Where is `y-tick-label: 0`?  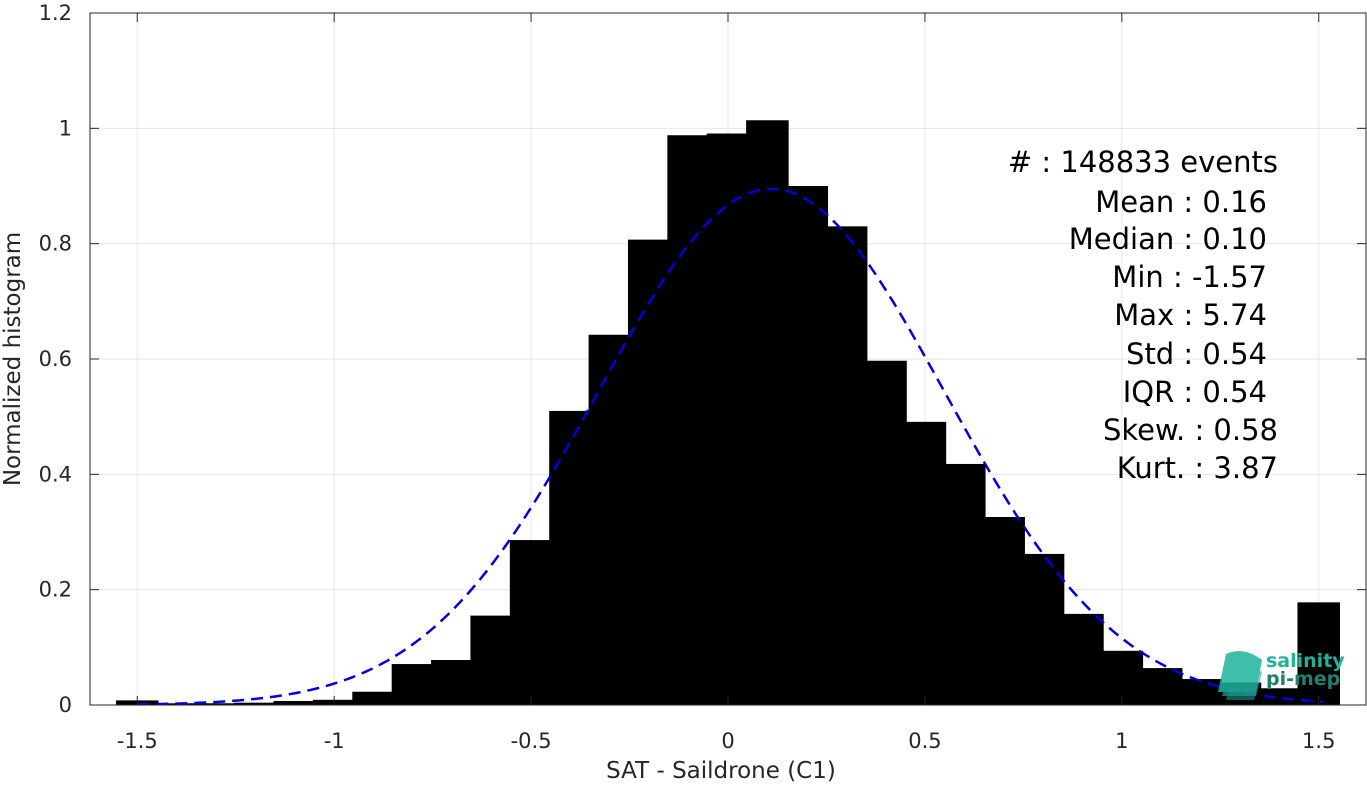
y-tick-label: 0 is located at coordinates (65, 705).